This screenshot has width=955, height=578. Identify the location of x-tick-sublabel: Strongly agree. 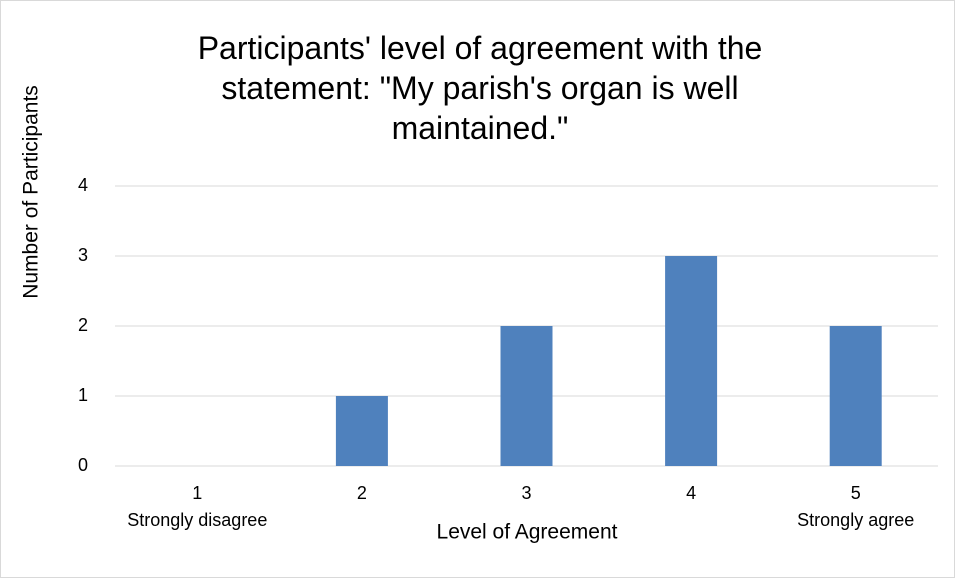
(855, 520).